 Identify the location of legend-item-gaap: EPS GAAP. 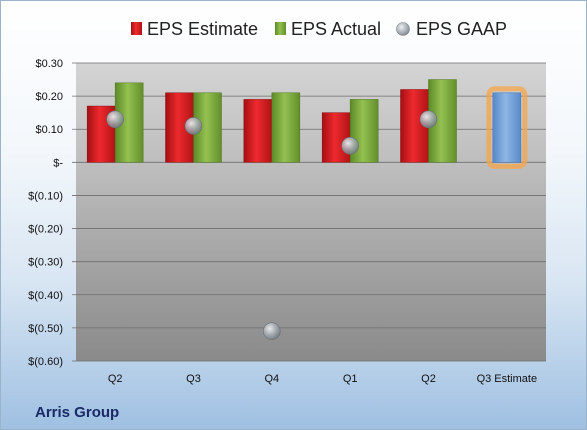
(451, 29).